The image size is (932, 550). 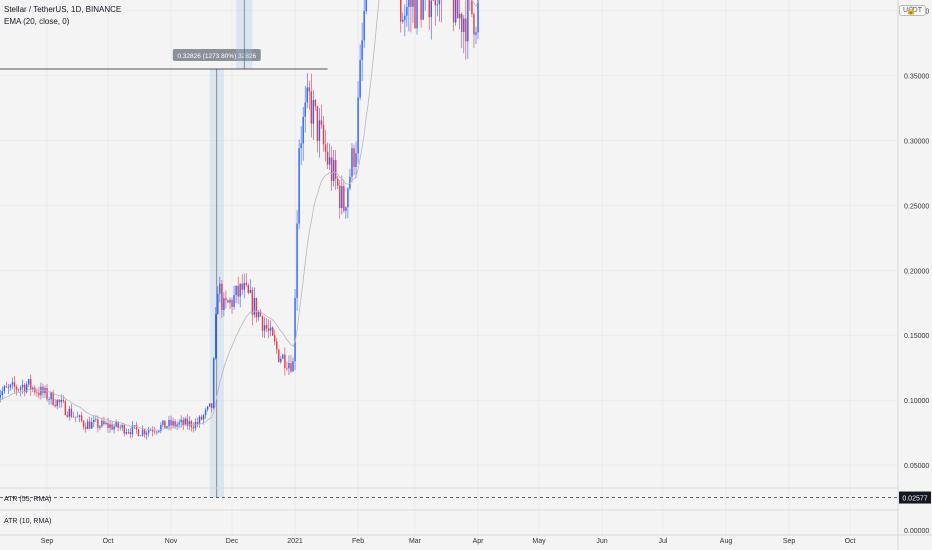 I want to click on currency-button: USDT, so click(x=912, y=10).